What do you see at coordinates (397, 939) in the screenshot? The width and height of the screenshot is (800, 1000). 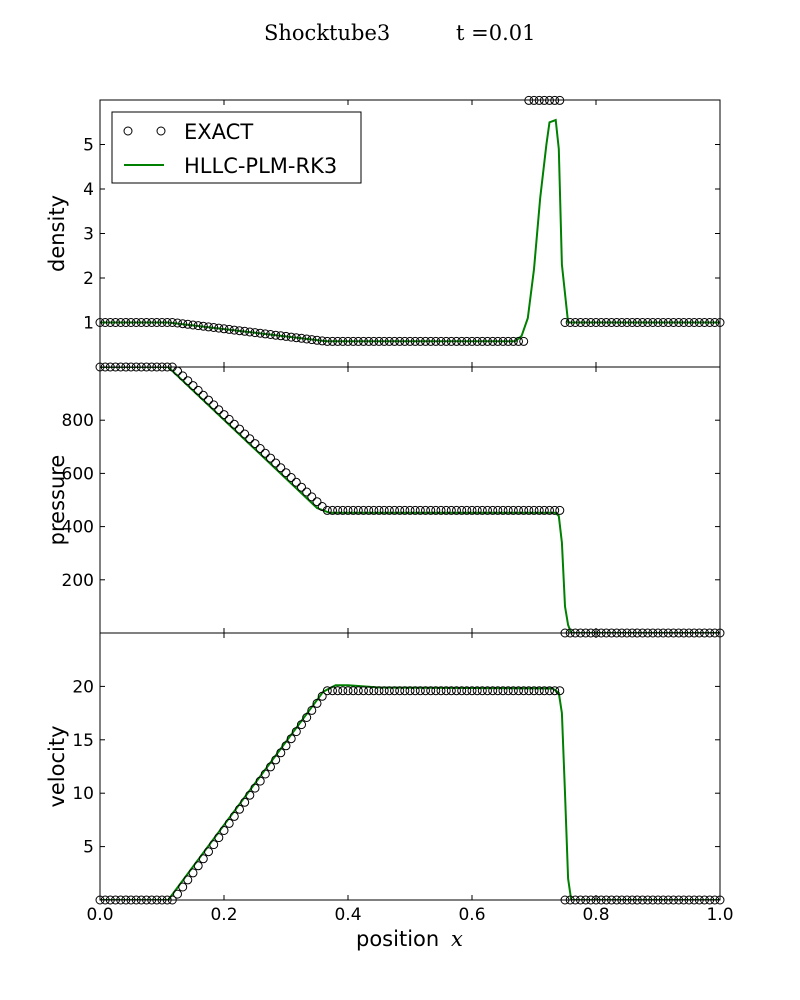 I see `x-axis-label-text: position` at bounding box center [397, 939].